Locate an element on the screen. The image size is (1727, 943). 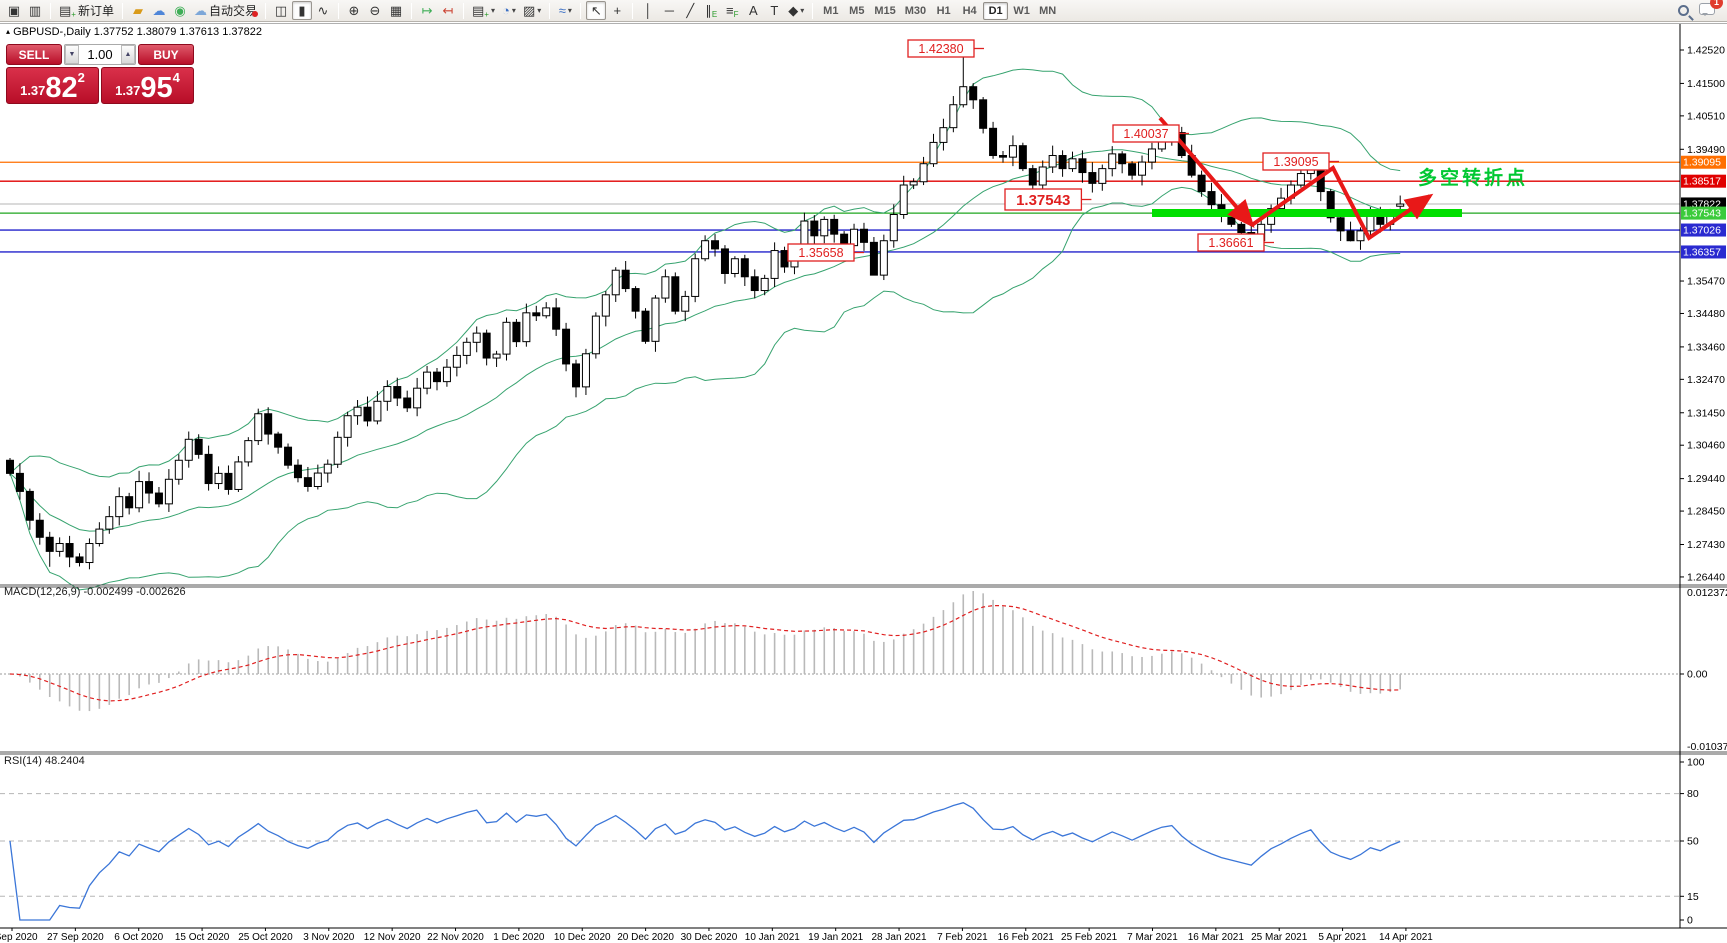
toolbar-group: ▰ ☁ ◉ ☁ 自动交易 is located at coordinates (194, 10).